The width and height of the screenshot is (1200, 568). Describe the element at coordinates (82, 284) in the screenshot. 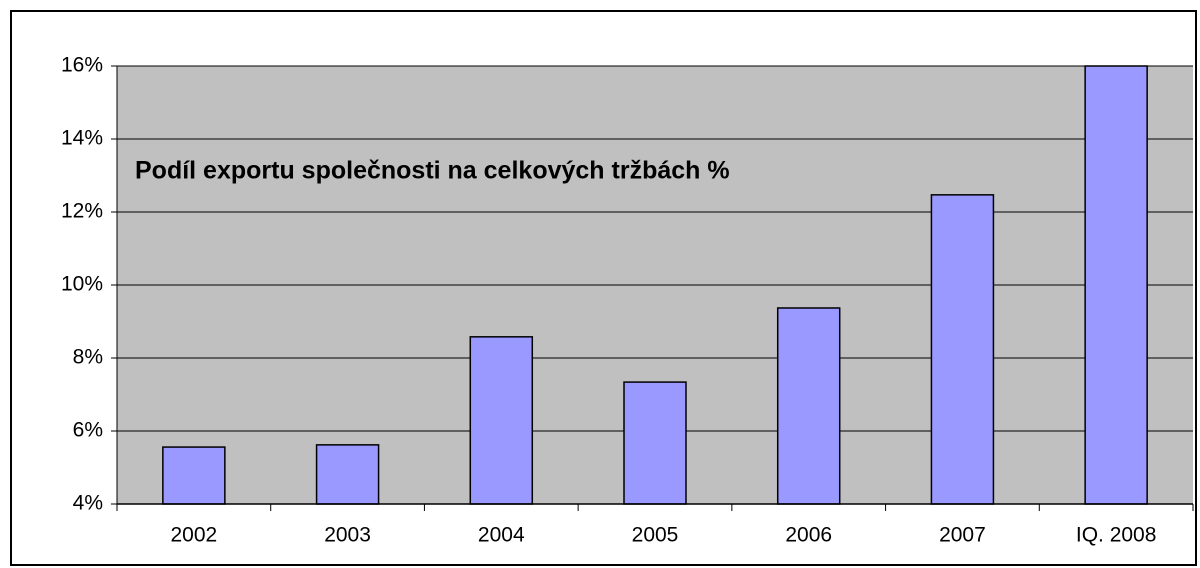

I see `y-tick-label: 10%` at that location.